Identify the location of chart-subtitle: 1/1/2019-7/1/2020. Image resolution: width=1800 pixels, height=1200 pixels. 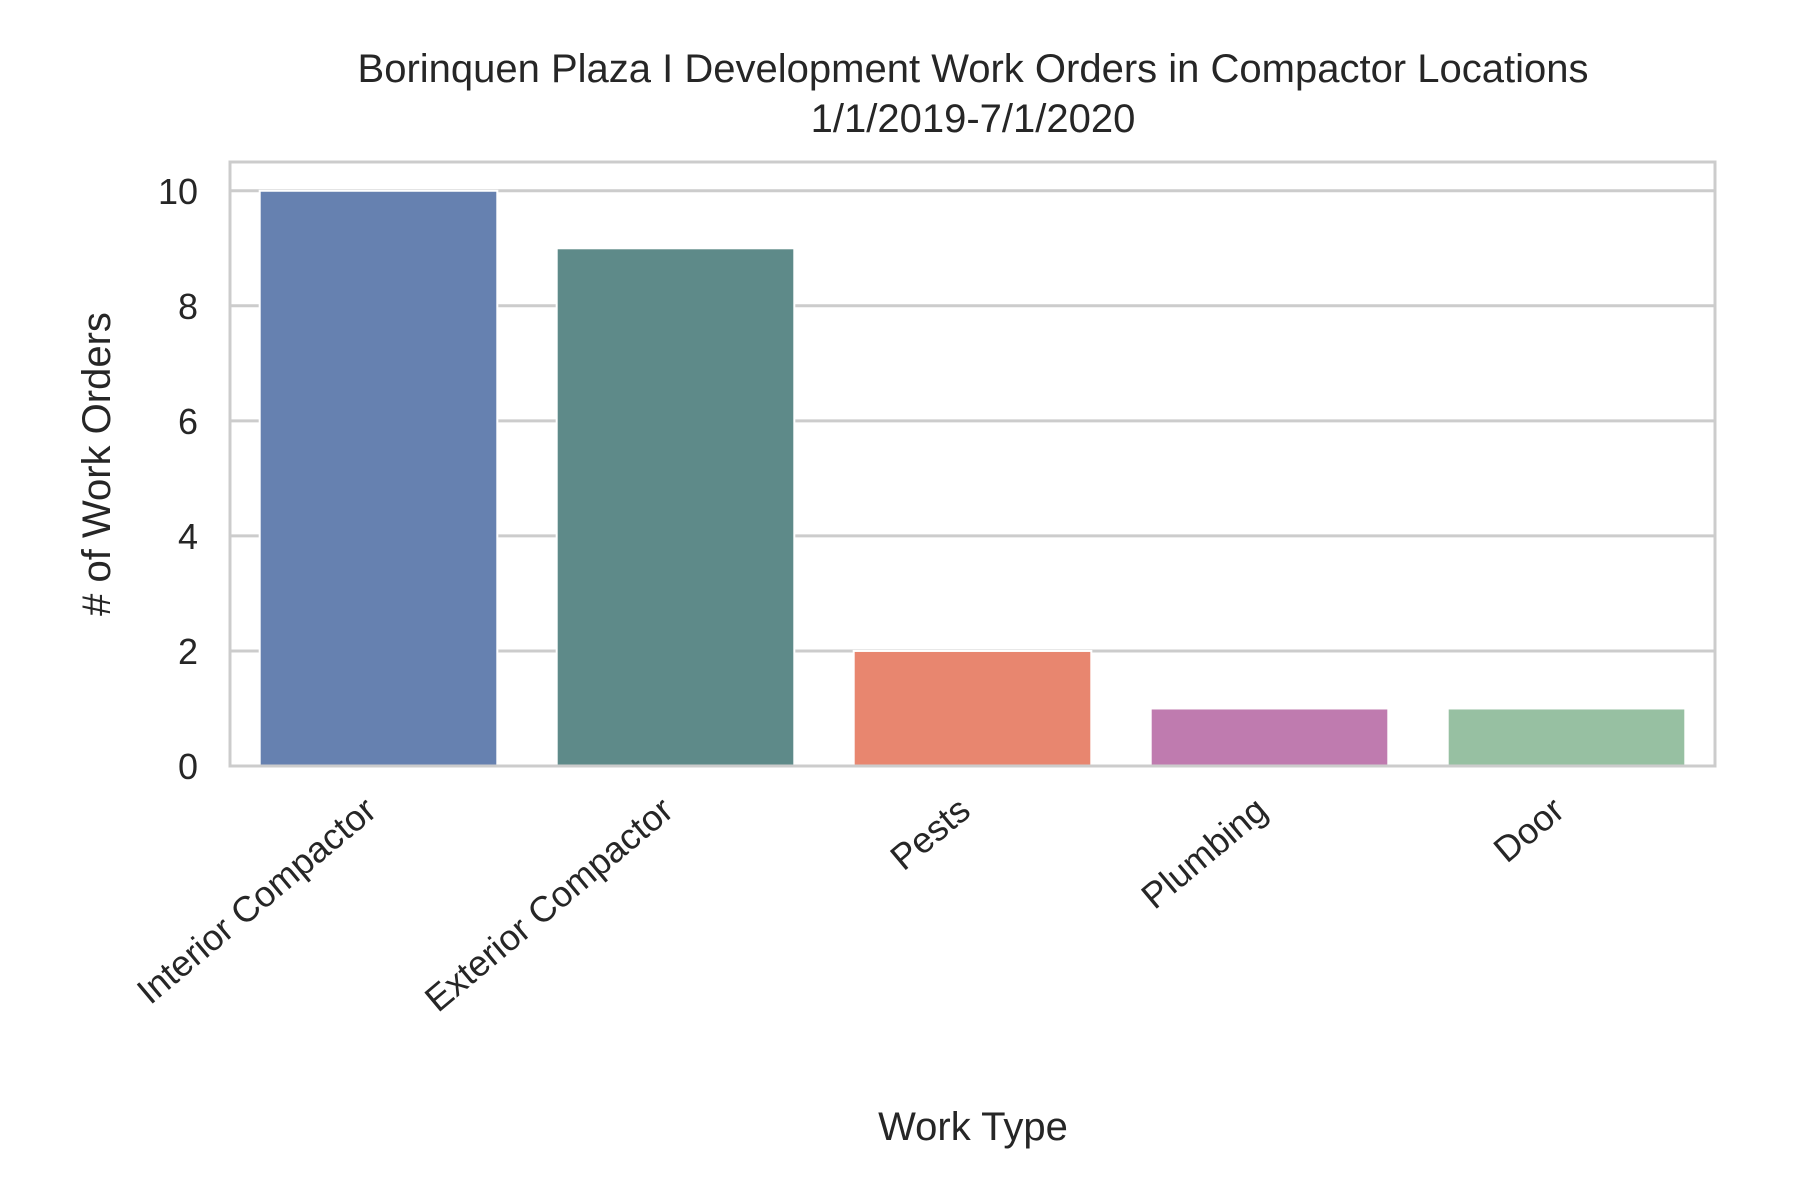
(973, 119).